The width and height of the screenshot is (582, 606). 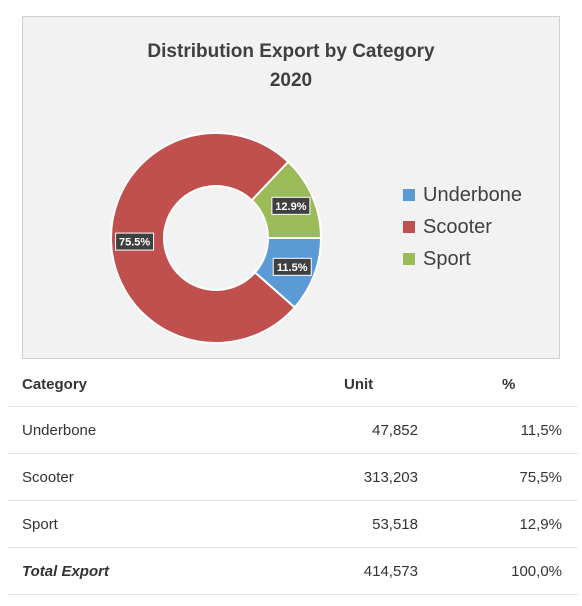 What do you see at coordinates (131, 384) in the screenshot?
I see `header-category: Category` at bounding box center [131, 384].